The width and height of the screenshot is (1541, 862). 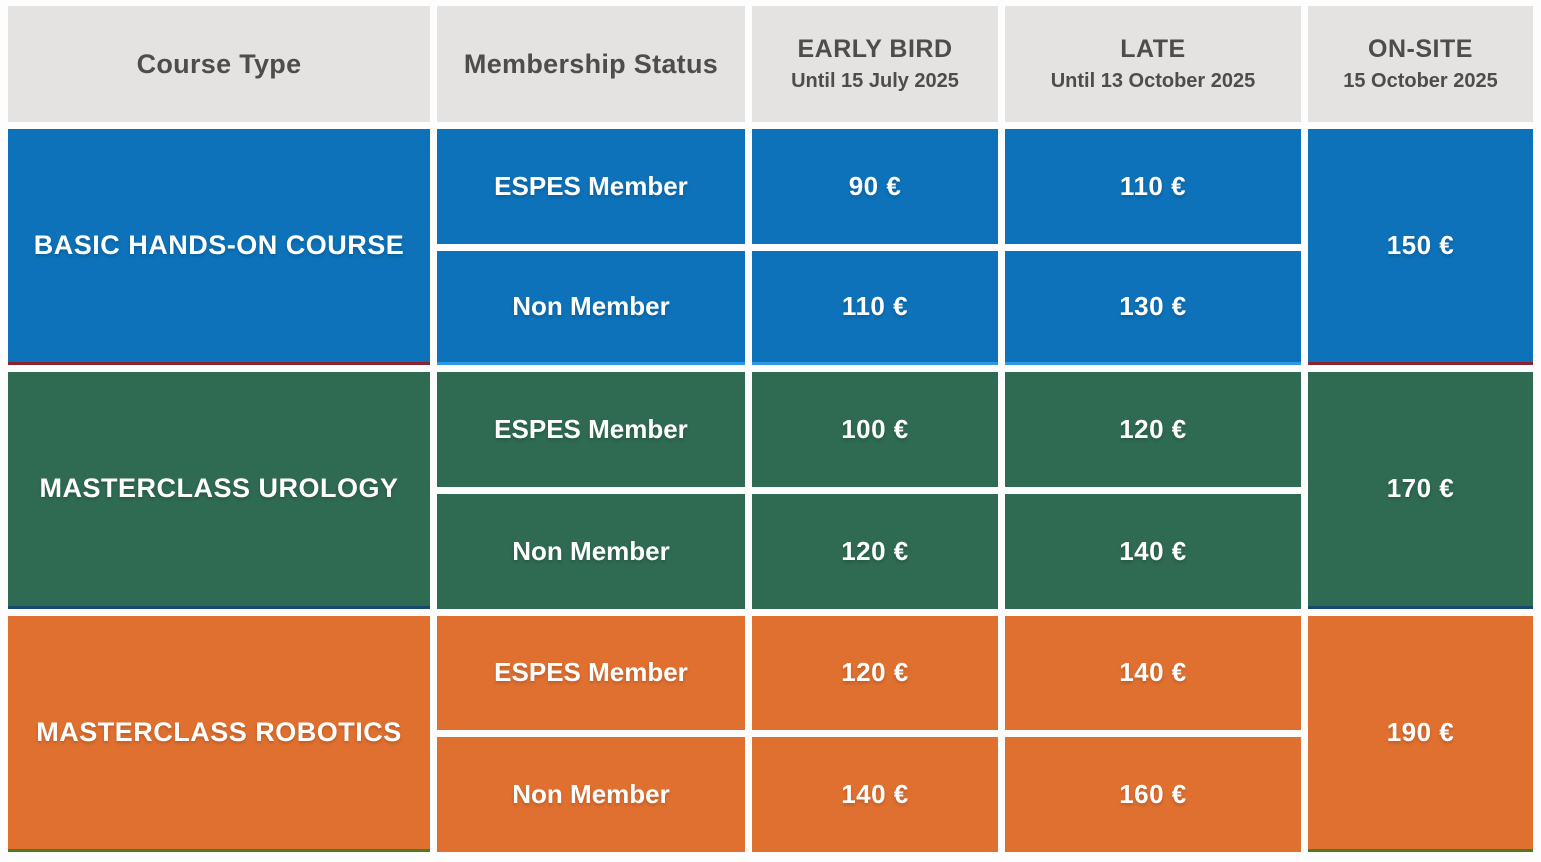 I want to click on price-cell-late: 110 €, so click(x=1153, y=186).